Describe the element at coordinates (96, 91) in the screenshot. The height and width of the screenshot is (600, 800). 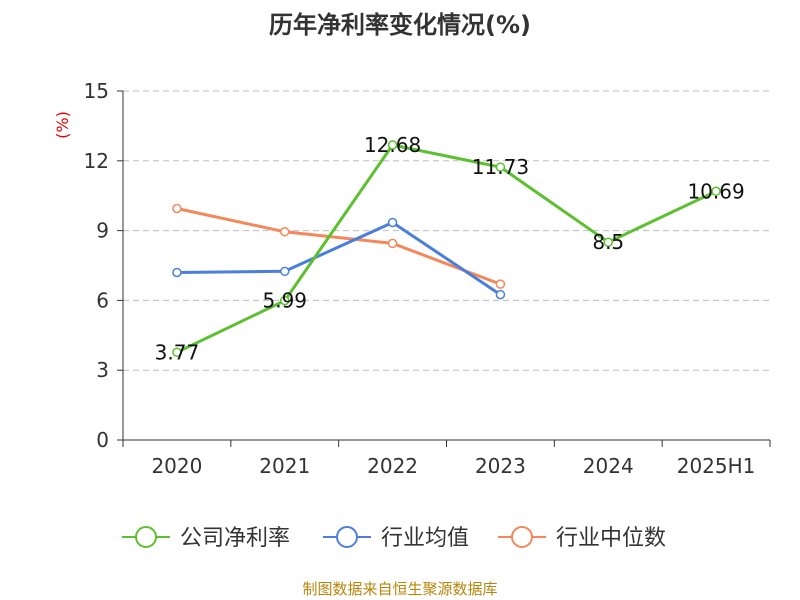
I see `y-tick-label-15: 15` at that location.